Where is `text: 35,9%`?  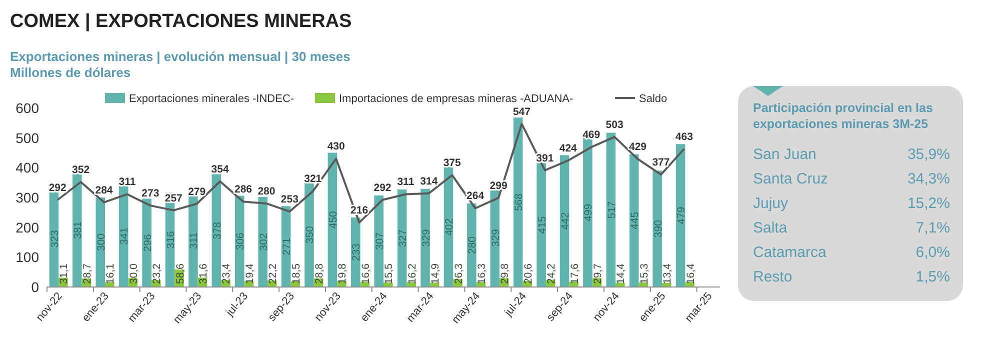
text: 35,9% is located at coordinates (928, 154).